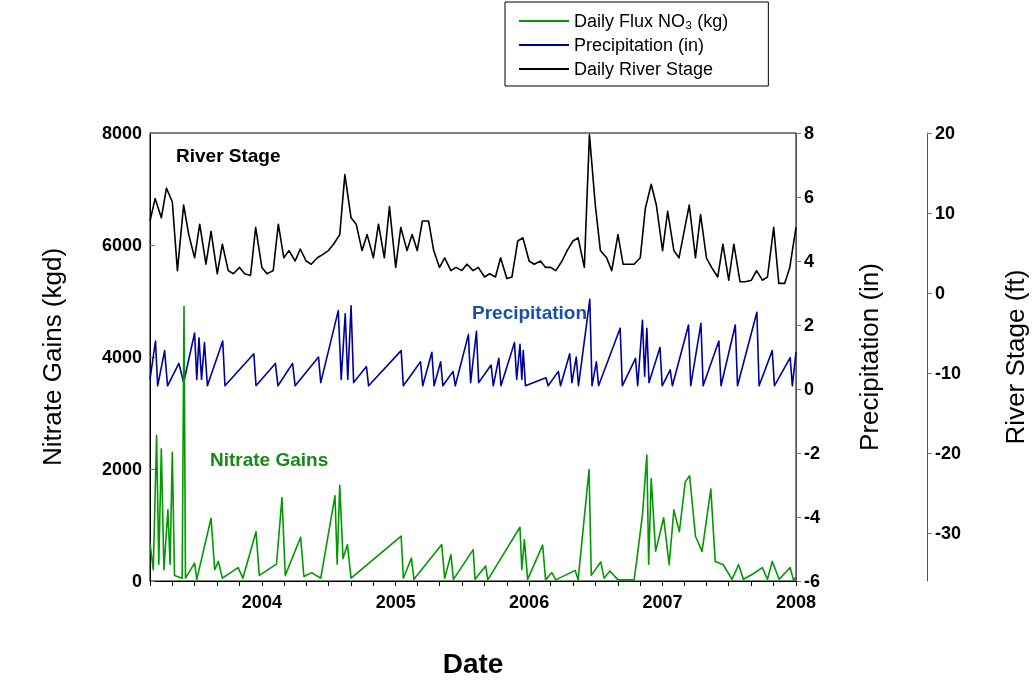 The image size is (1036, 682). Describe the element at coordinates (796, 602) in the screenshot. I see `x-tick-label: 2008` at that location.